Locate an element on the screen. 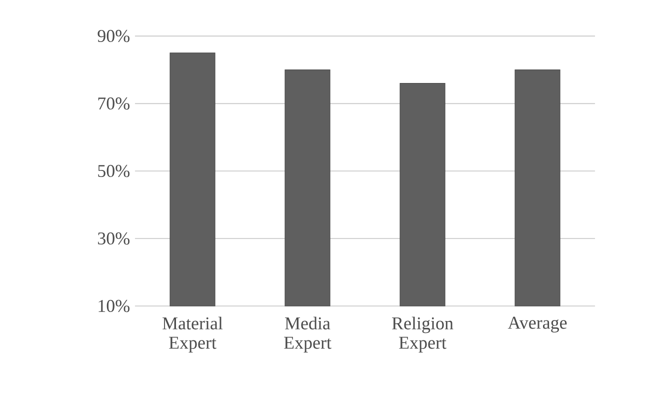 The width and height of the screenshot is (662, 401). x-tick-label: Material Expert is located at coordinates (192, 334).